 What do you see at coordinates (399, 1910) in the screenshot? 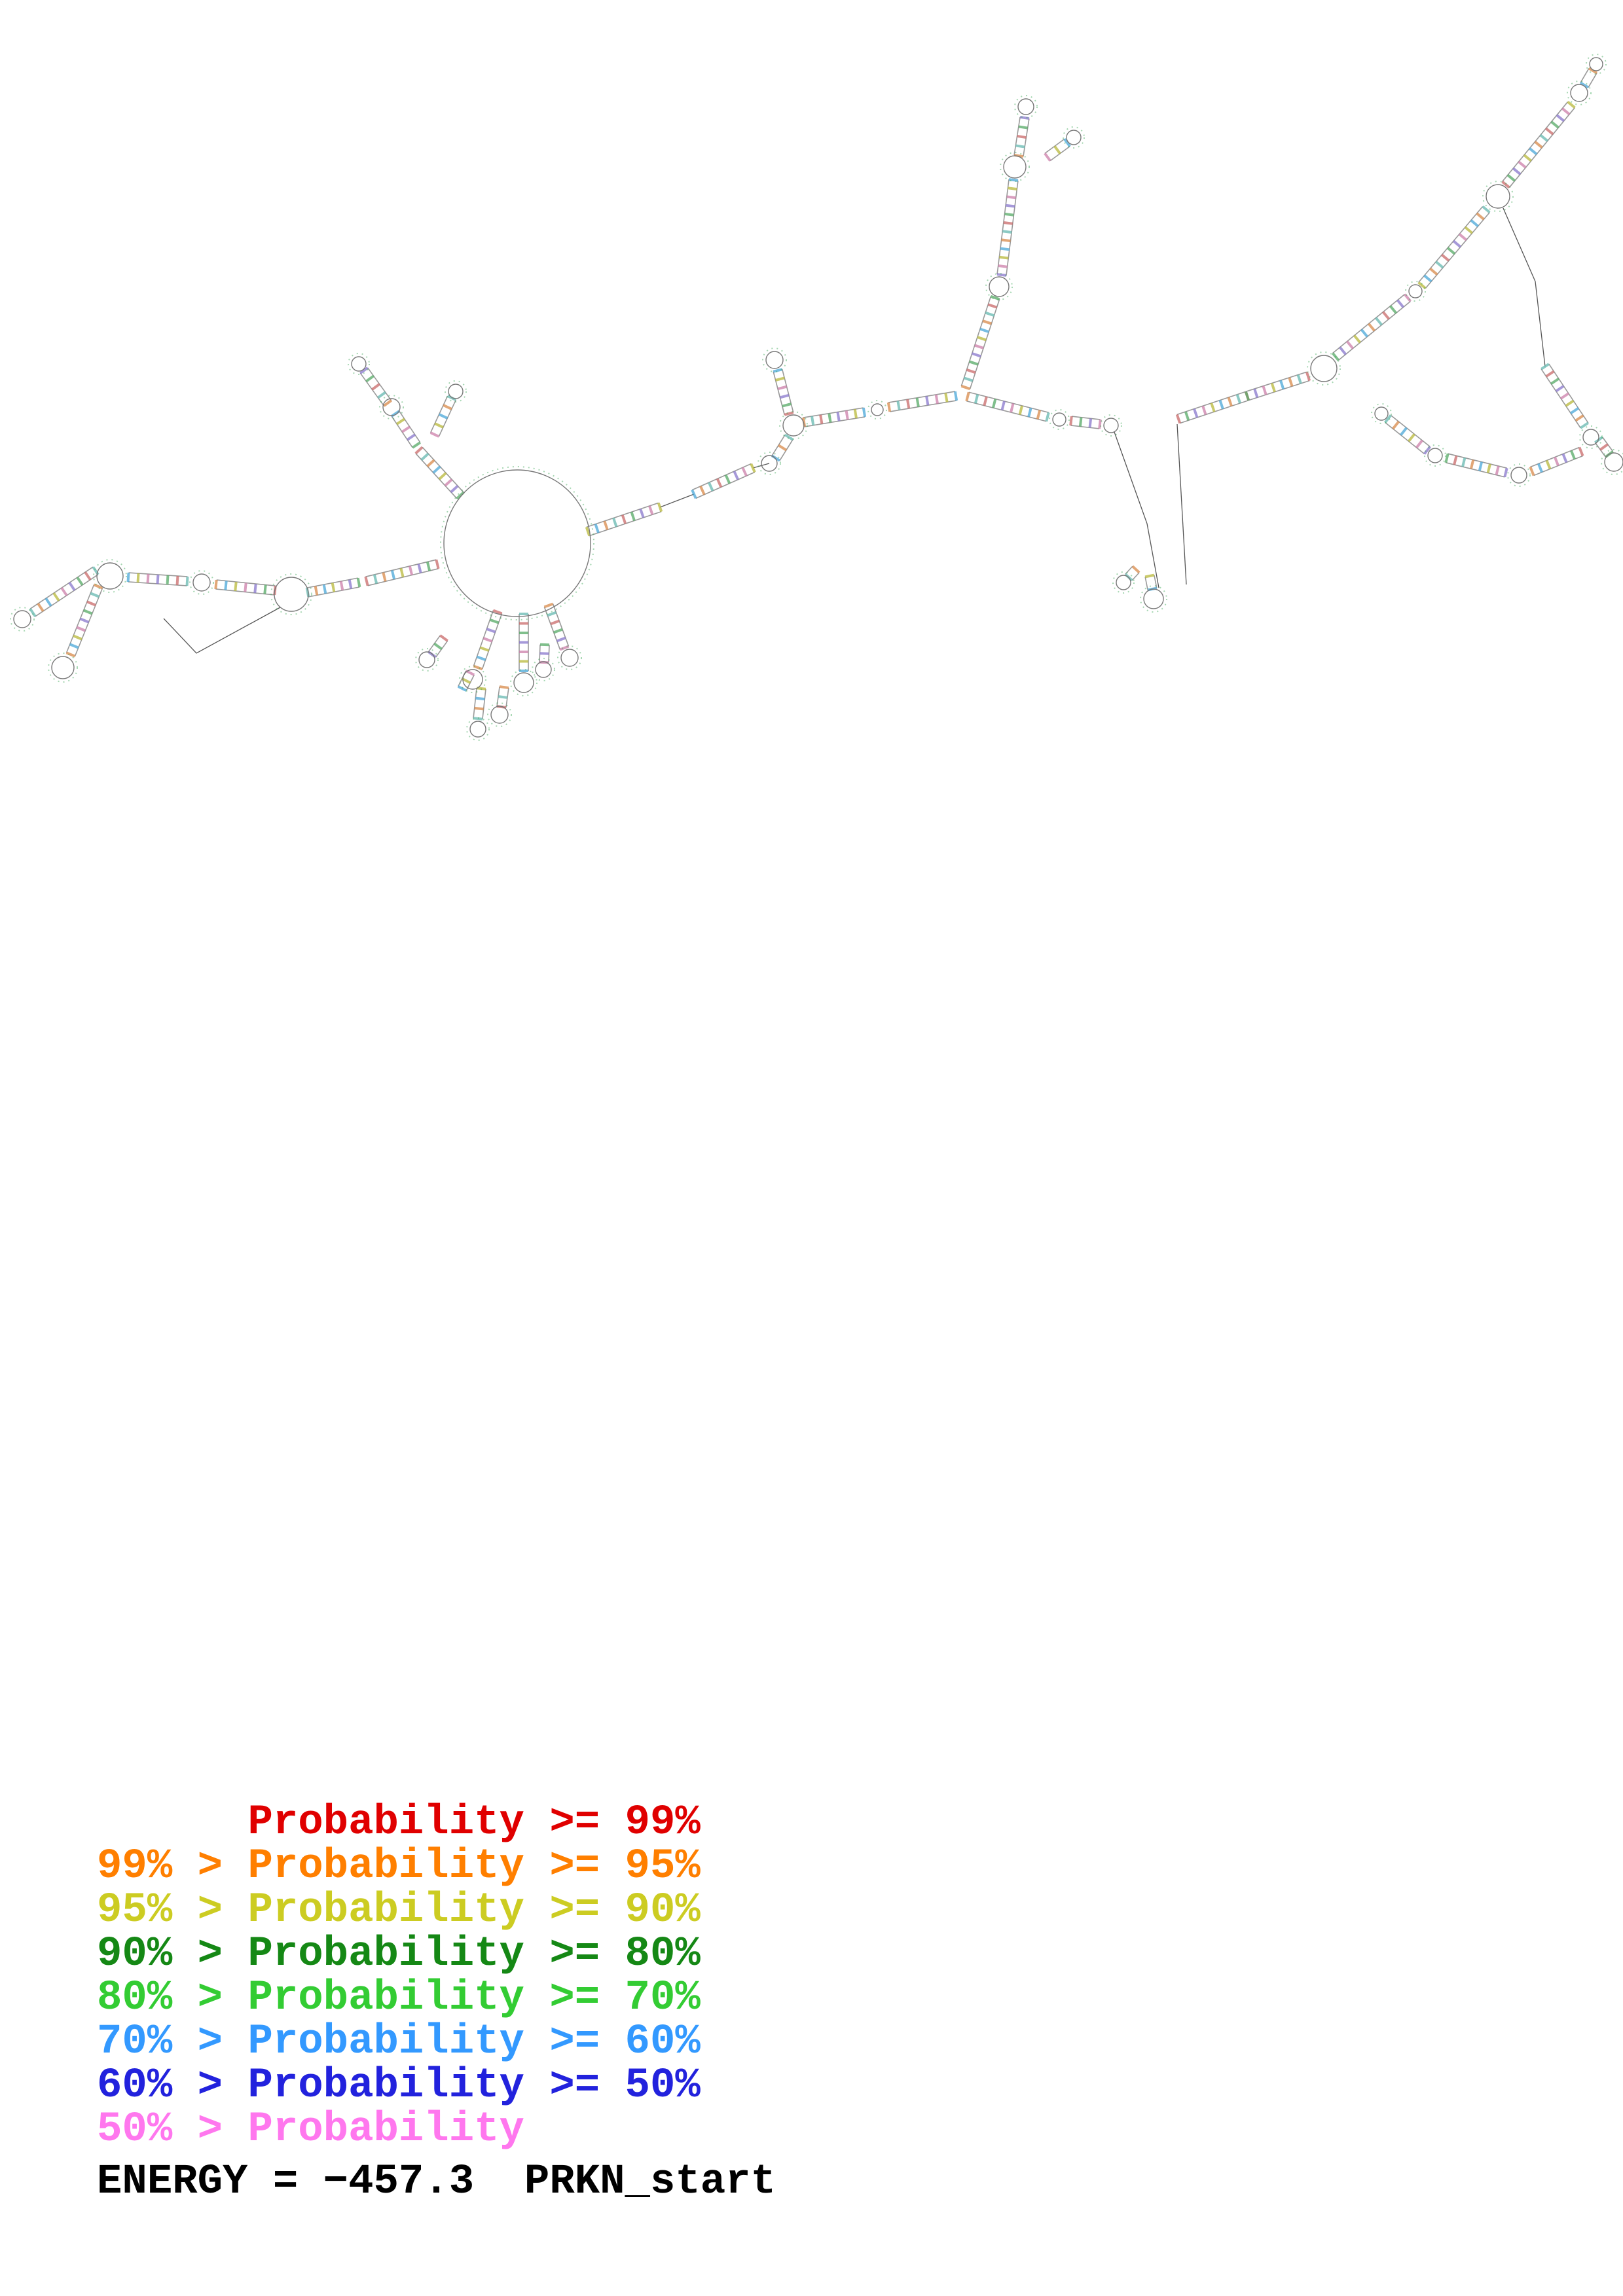
I see `legend-item: 95% > Probability >= 90%` at bounding box center [399, 1910].